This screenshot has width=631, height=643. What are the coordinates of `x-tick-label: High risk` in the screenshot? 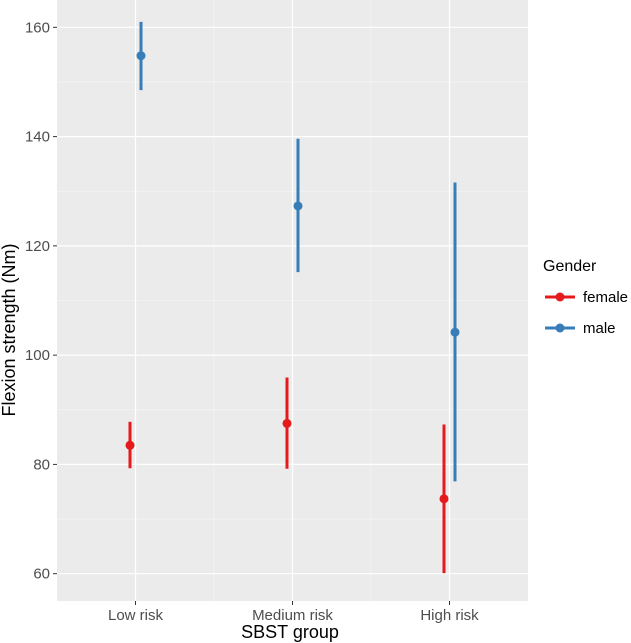 It's located at (449, 615).